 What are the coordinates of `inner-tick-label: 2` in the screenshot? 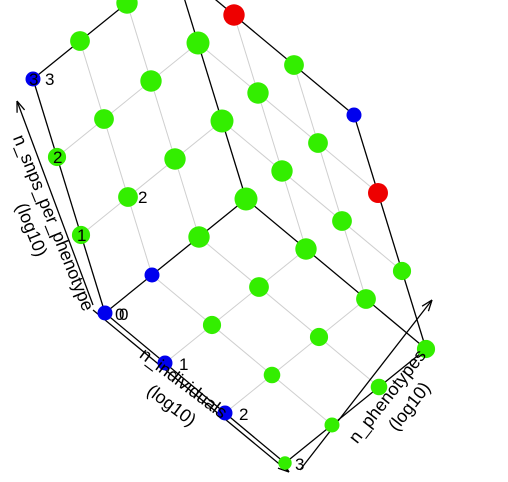 It's located at (142, 197).